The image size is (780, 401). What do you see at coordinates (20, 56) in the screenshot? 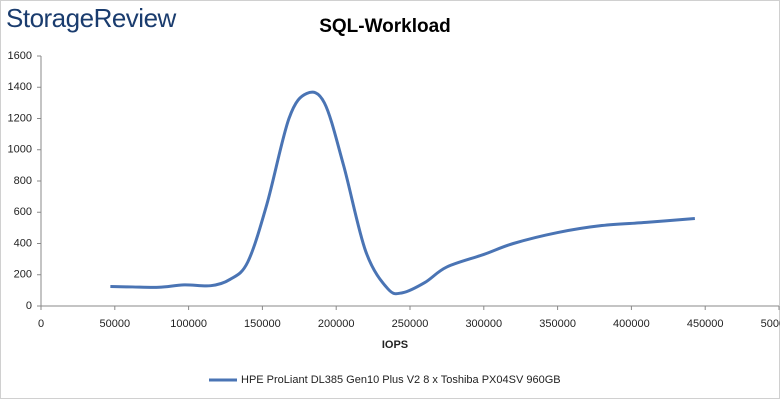
I see `y-tick-label: 1600` at bounding box center [20, 56].